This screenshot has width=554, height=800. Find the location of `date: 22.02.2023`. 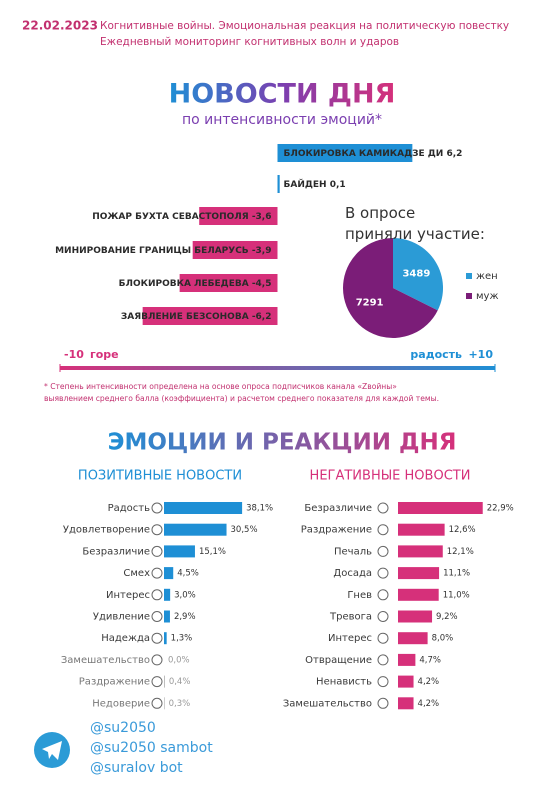

date: 22.02.2023 is located at coordinates (60, 26).